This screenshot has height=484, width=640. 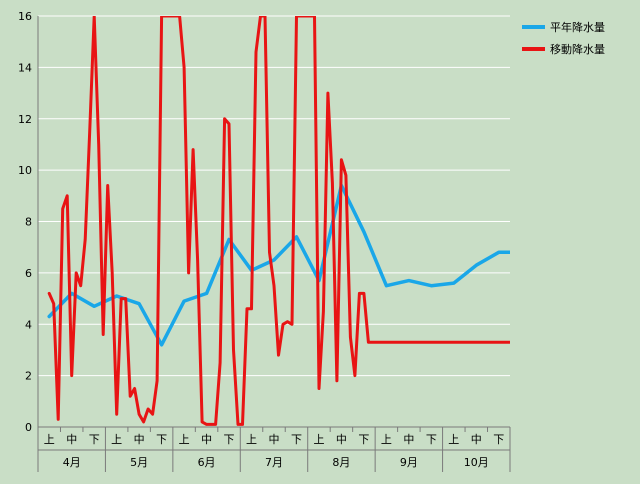 I want to click on y-tick-label: 10, so click(x=25, y=170).